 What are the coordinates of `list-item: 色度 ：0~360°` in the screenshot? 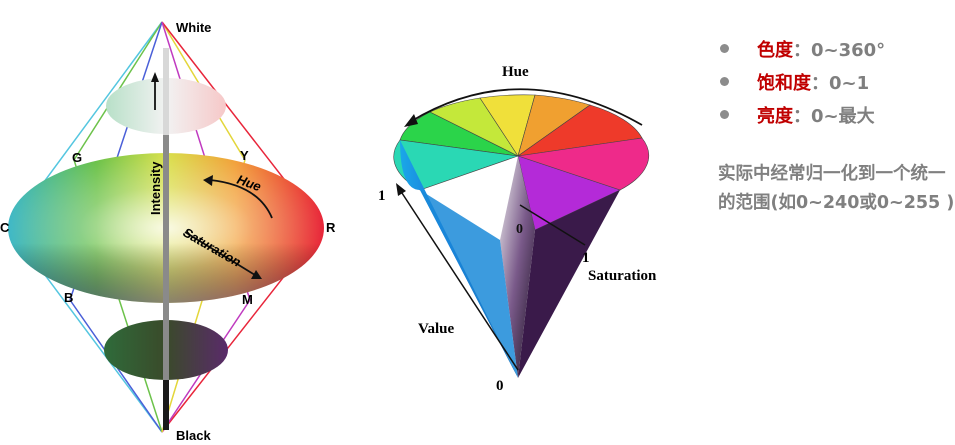 It's located at (837, 48).